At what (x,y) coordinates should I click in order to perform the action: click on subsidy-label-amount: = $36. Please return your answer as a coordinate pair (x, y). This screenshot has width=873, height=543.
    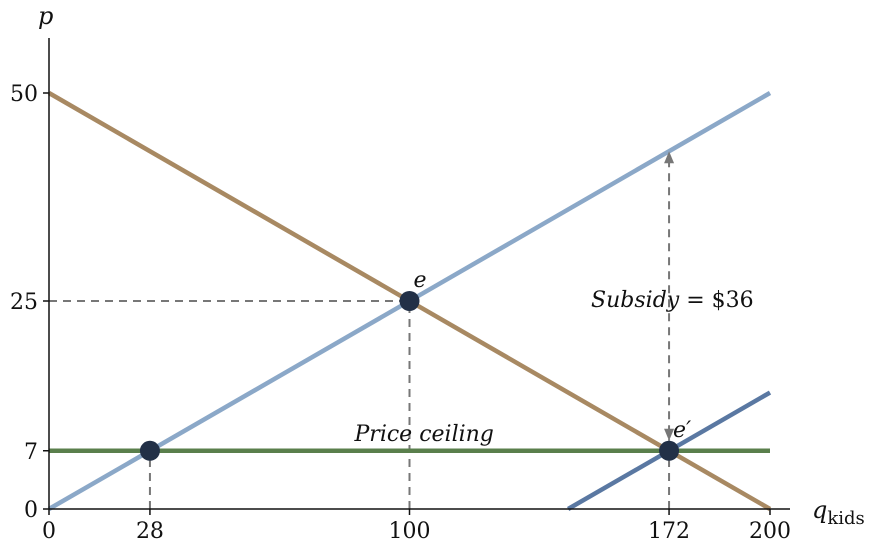
    Looking at the image, I should click on (716, 300).